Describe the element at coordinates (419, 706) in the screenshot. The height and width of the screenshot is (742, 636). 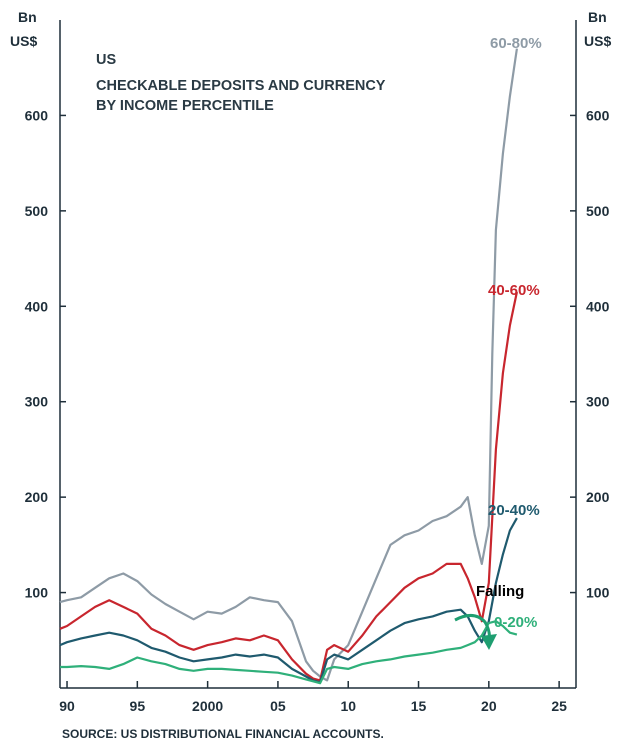
I see `x-tick-label-2015: 15` at that location.